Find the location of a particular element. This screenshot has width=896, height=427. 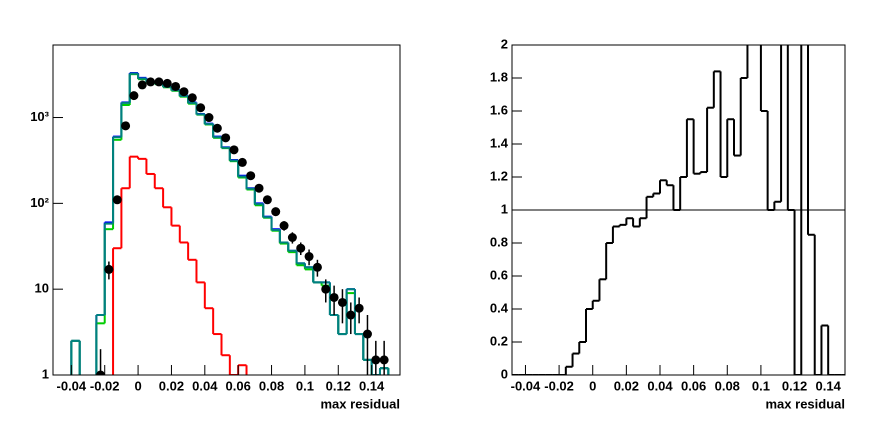

y-tick-label: 1.6 is located at coordinates (499, 109).